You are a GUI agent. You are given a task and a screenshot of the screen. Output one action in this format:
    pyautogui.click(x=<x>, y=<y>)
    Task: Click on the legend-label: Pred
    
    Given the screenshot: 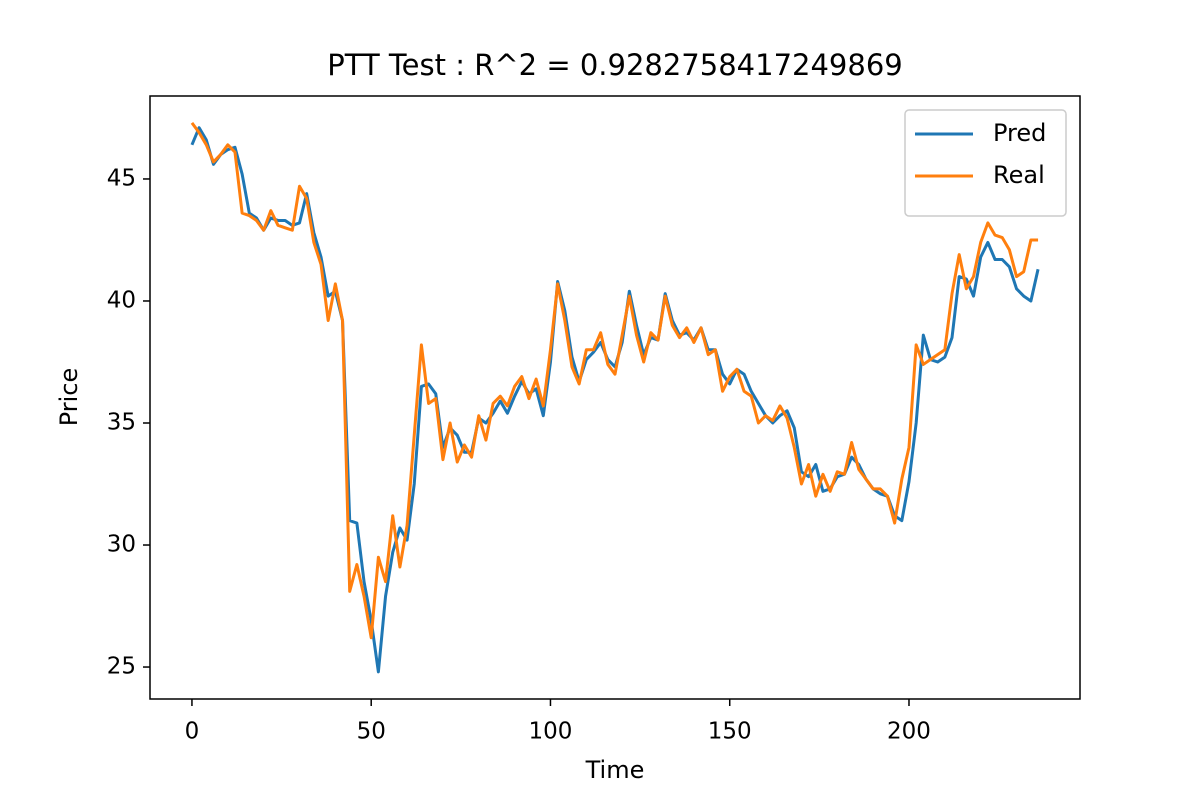 What is the action you would take?
    pyautogui.click(x=1019, y=133)
    